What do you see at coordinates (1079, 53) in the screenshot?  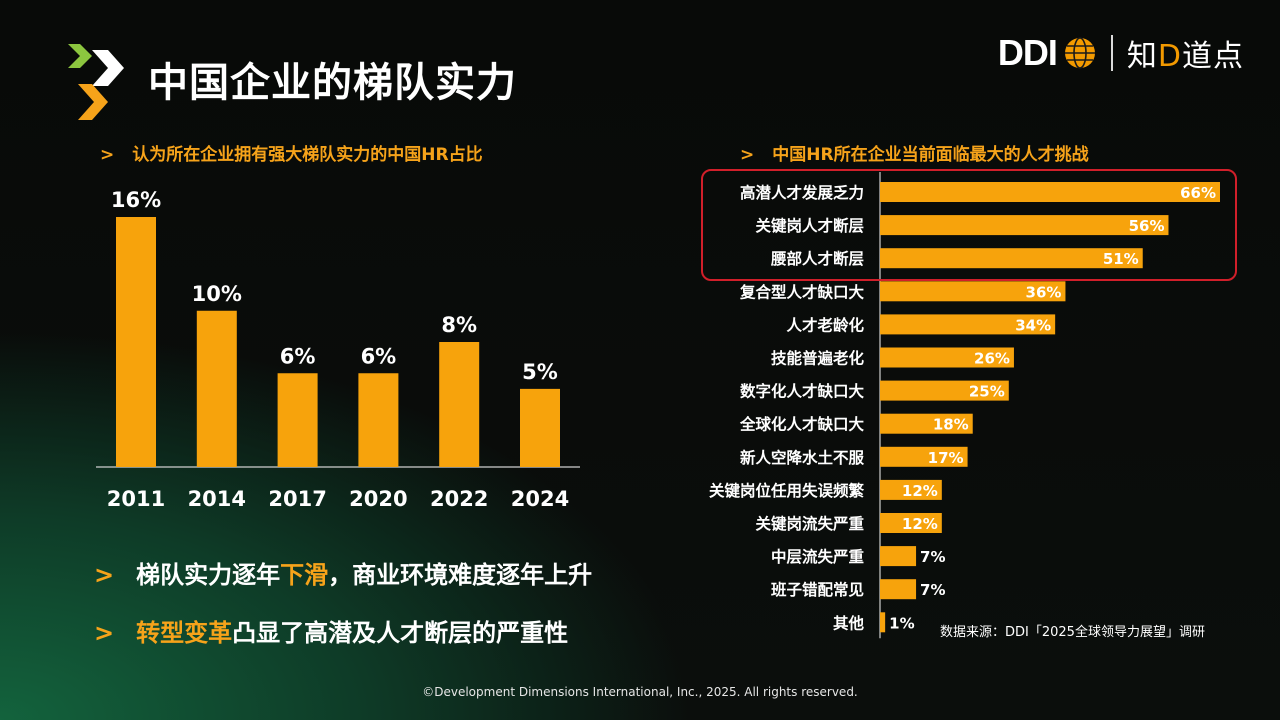 I see `globe-icon` at bounding box center [1079, 53].